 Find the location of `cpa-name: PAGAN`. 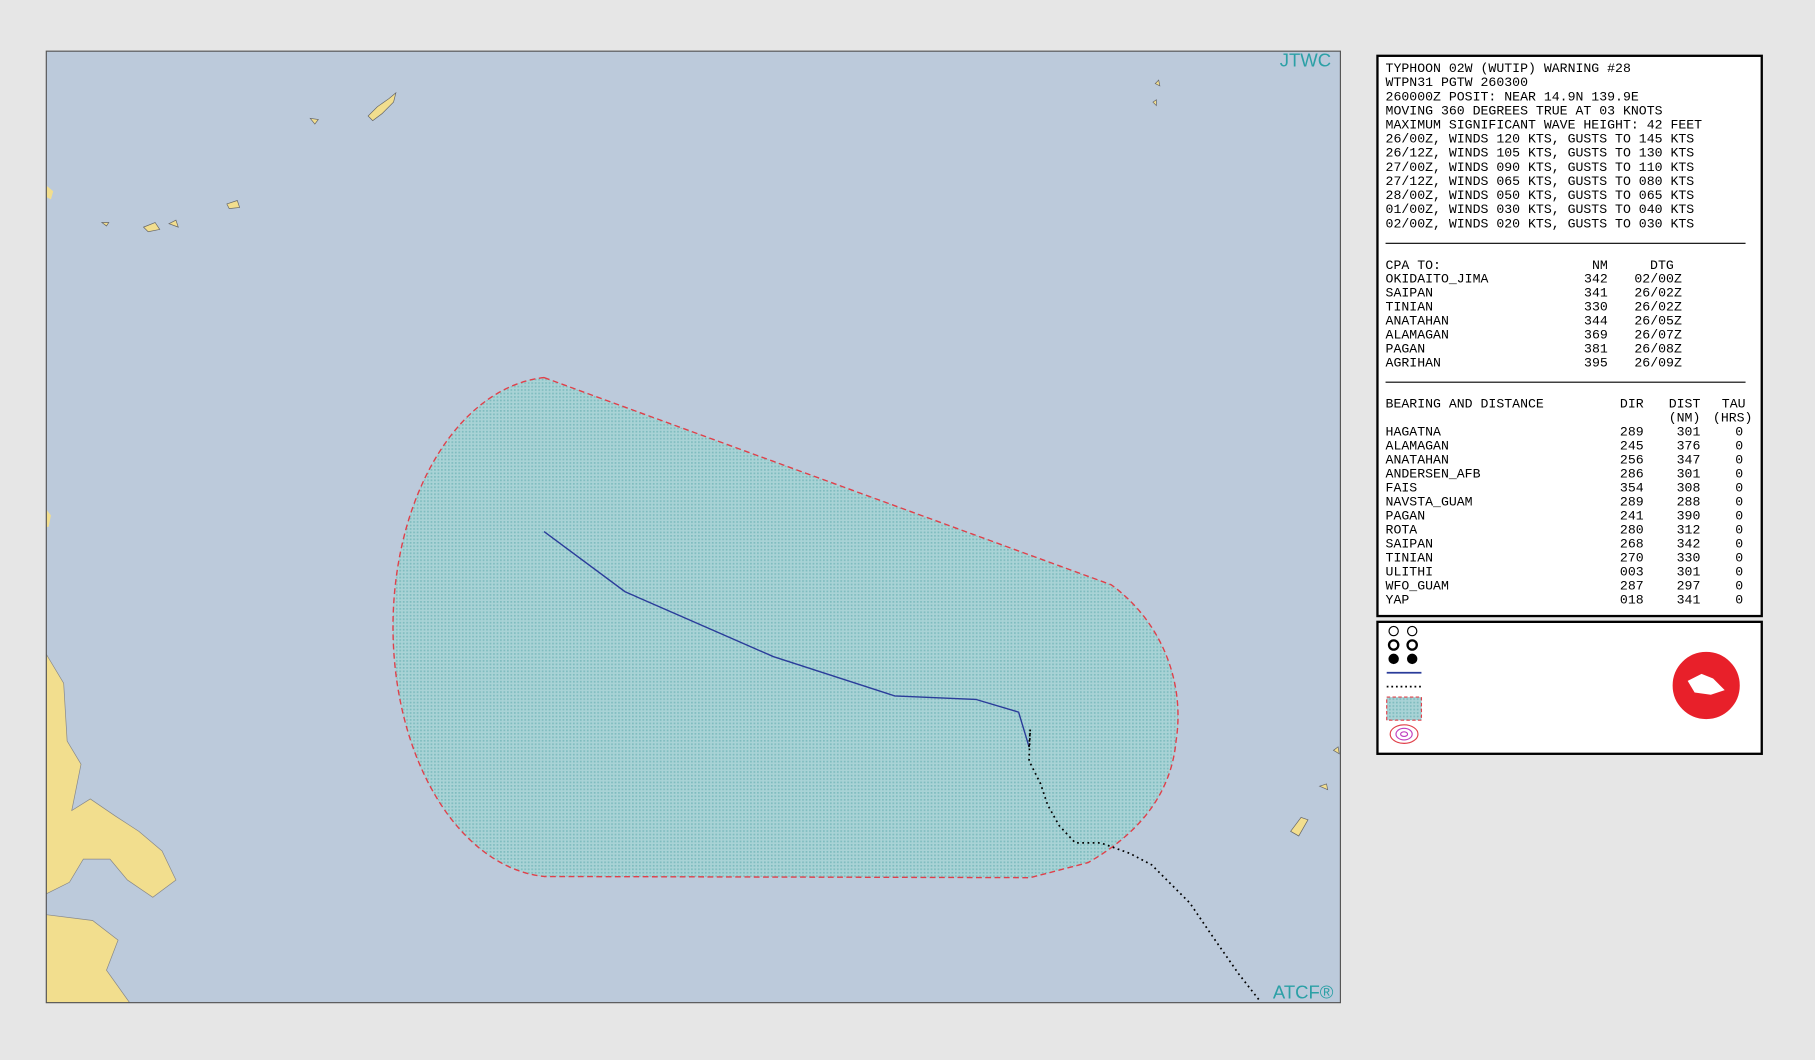

cpa-name: PAGAN is located at coordinates (1406, 349).